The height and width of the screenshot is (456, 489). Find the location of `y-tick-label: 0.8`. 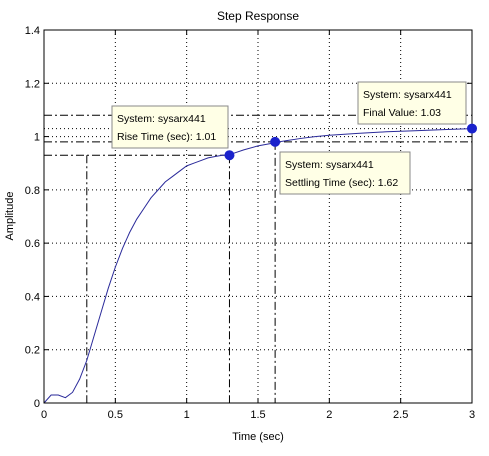

y-tick-label: 0.8 is located at coordinates (32, 191).